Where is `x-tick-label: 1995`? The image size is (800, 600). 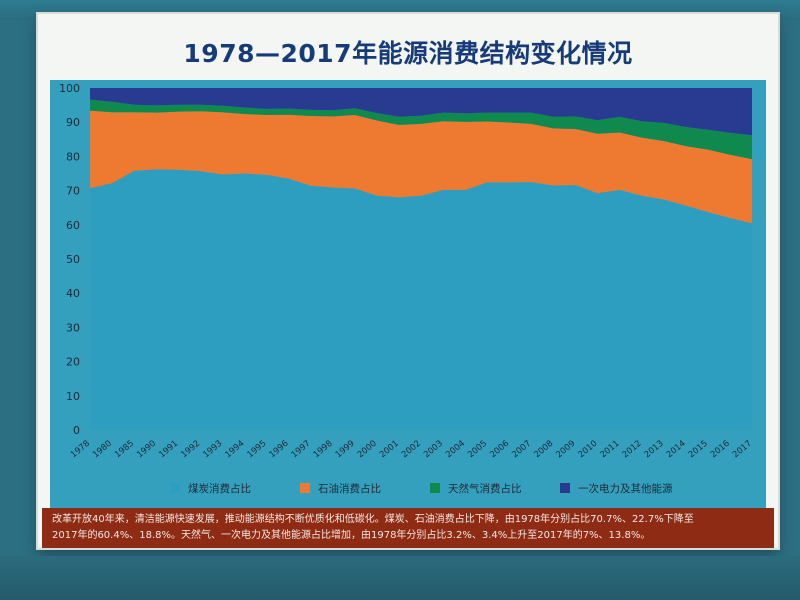
x-tick-label: 1995 is located at coordinates (256, 450).